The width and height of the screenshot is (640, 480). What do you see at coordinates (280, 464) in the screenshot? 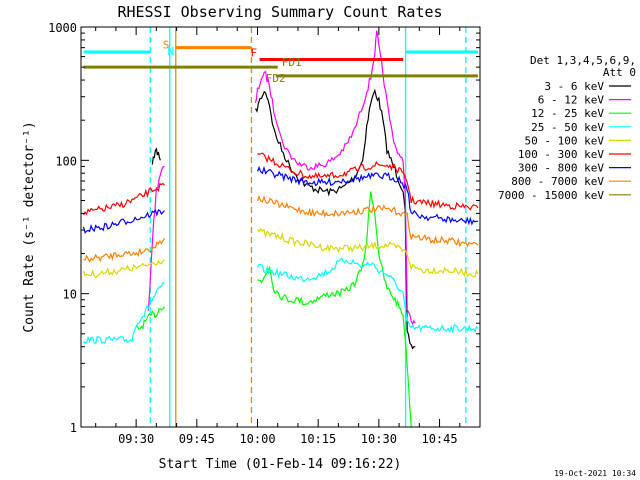
I see `x-axis-label: Start Time (01-Feb-14 09:16:22)` at bounding box center [280, 464].